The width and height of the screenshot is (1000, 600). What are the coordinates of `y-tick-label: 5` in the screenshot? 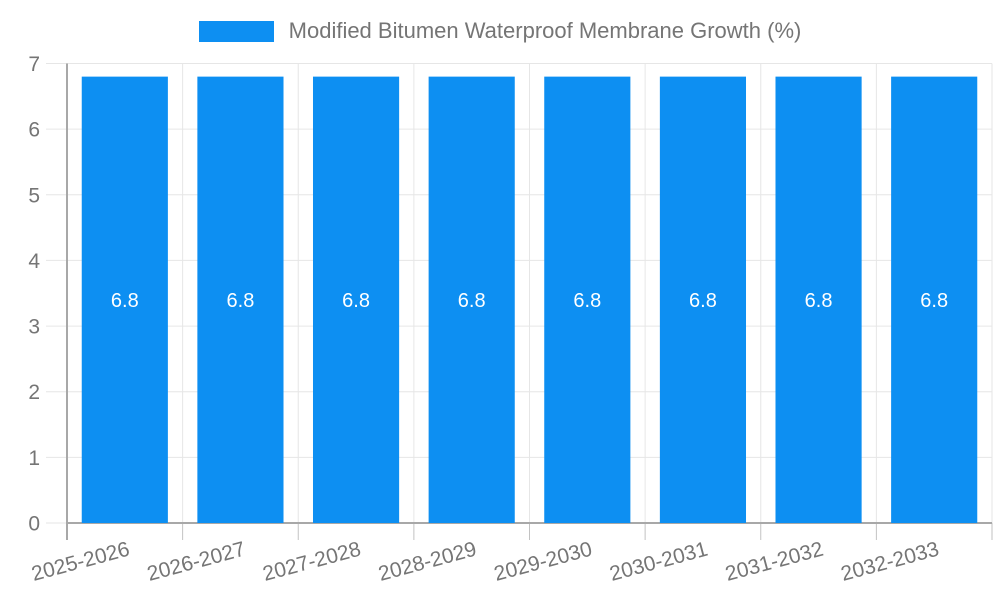 It's located at (34, 195).